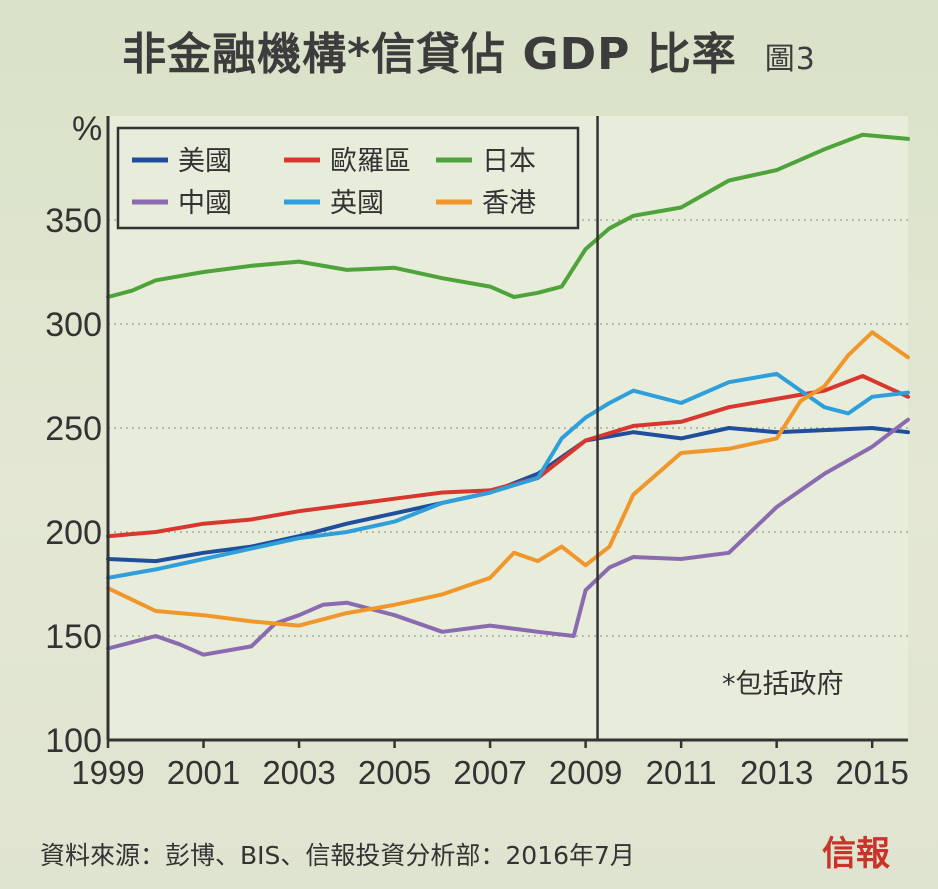 The width and height of the screenshot is (938, 889). What do you see at coordinates (73, 533) in the screenshot?
I see `y-tick-label: 200` at bounding box center [73, 533].